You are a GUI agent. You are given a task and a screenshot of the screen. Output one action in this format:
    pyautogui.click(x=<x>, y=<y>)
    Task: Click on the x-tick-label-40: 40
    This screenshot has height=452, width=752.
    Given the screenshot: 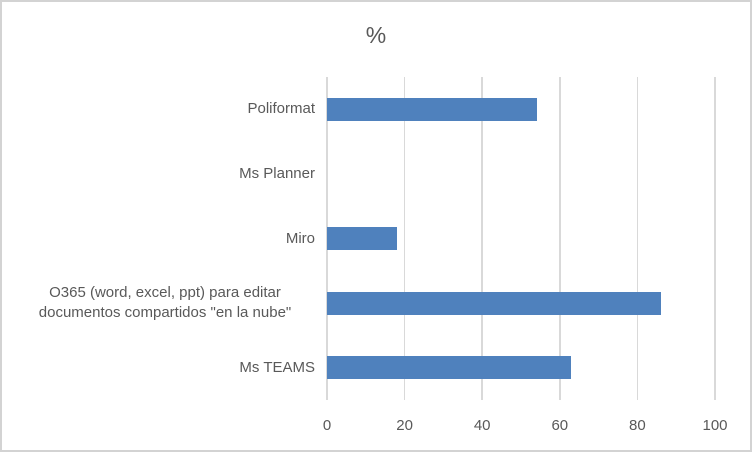 What is the action you would take?
    pyautogui.click(x=482, y=425)
    